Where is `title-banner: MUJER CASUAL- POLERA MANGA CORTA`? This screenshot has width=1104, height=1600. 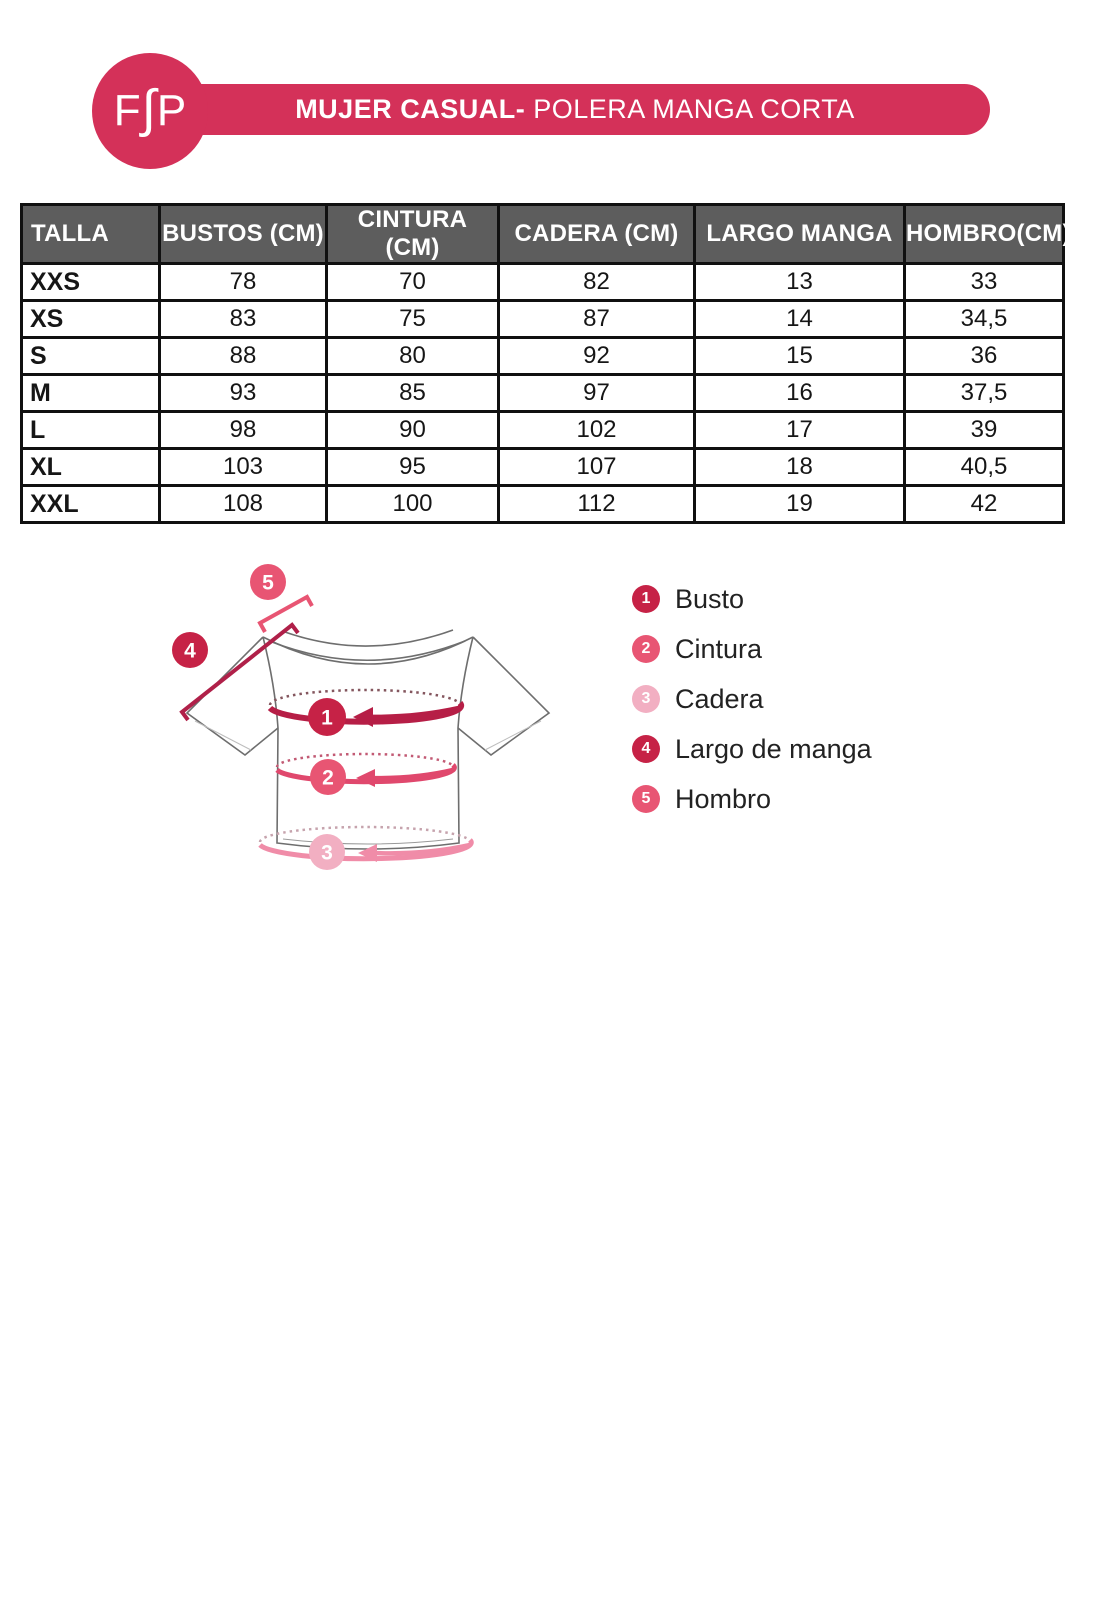 title-banner: MUJER CASUAL- POLERA MANGA CORTA is located at coordinates (575, 109).